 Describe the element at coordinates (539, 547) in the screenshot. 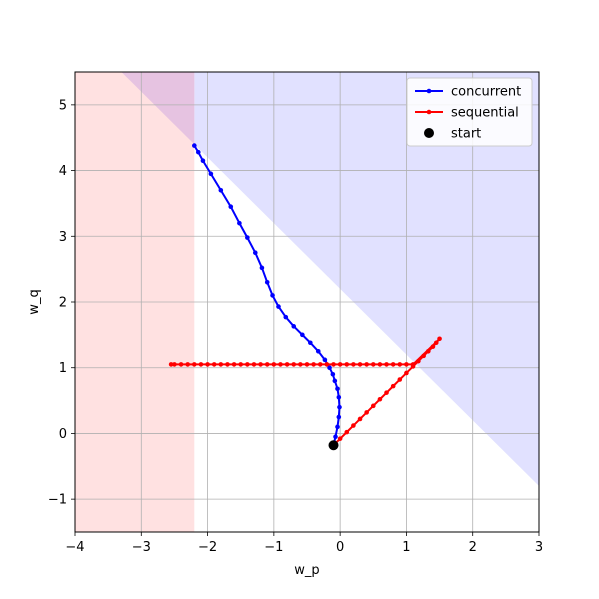

I see `x-tick-label: 3` at that location.